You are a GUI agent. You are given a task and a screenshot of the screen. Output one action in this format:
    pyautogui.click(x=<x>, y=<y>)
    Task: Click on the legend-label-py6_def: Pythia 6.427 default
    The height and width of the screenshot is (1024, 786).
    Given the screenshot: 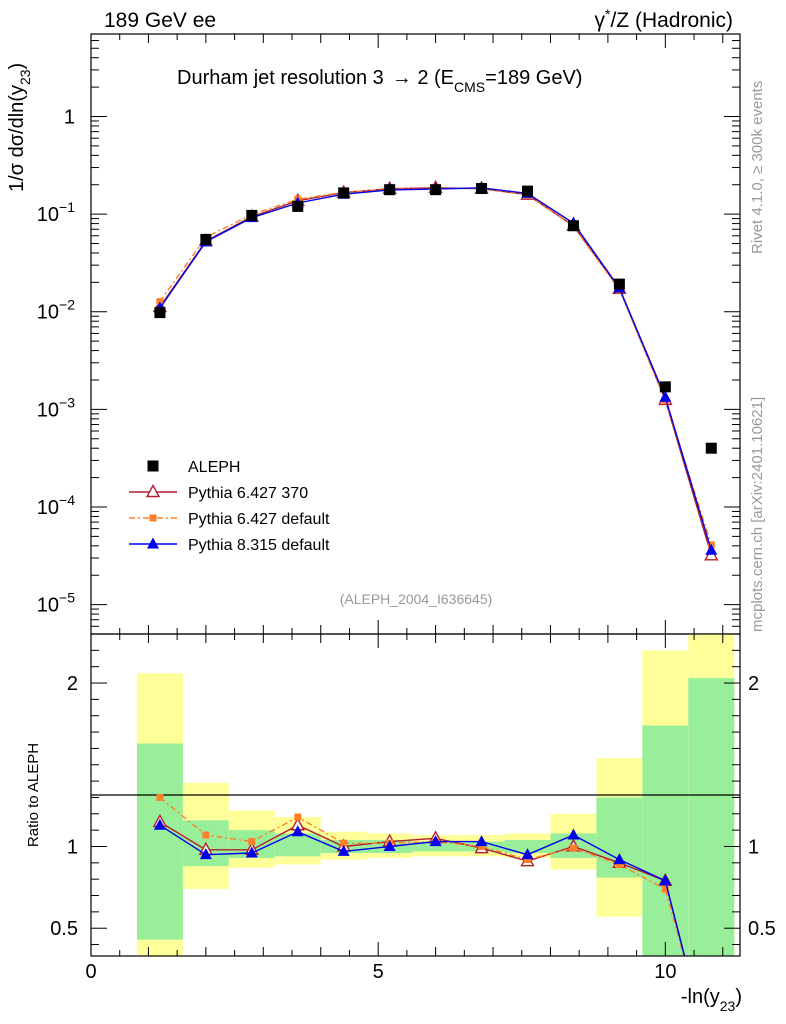 What is the action you would take?
    pyautogui.click(x=259, y=519)
    